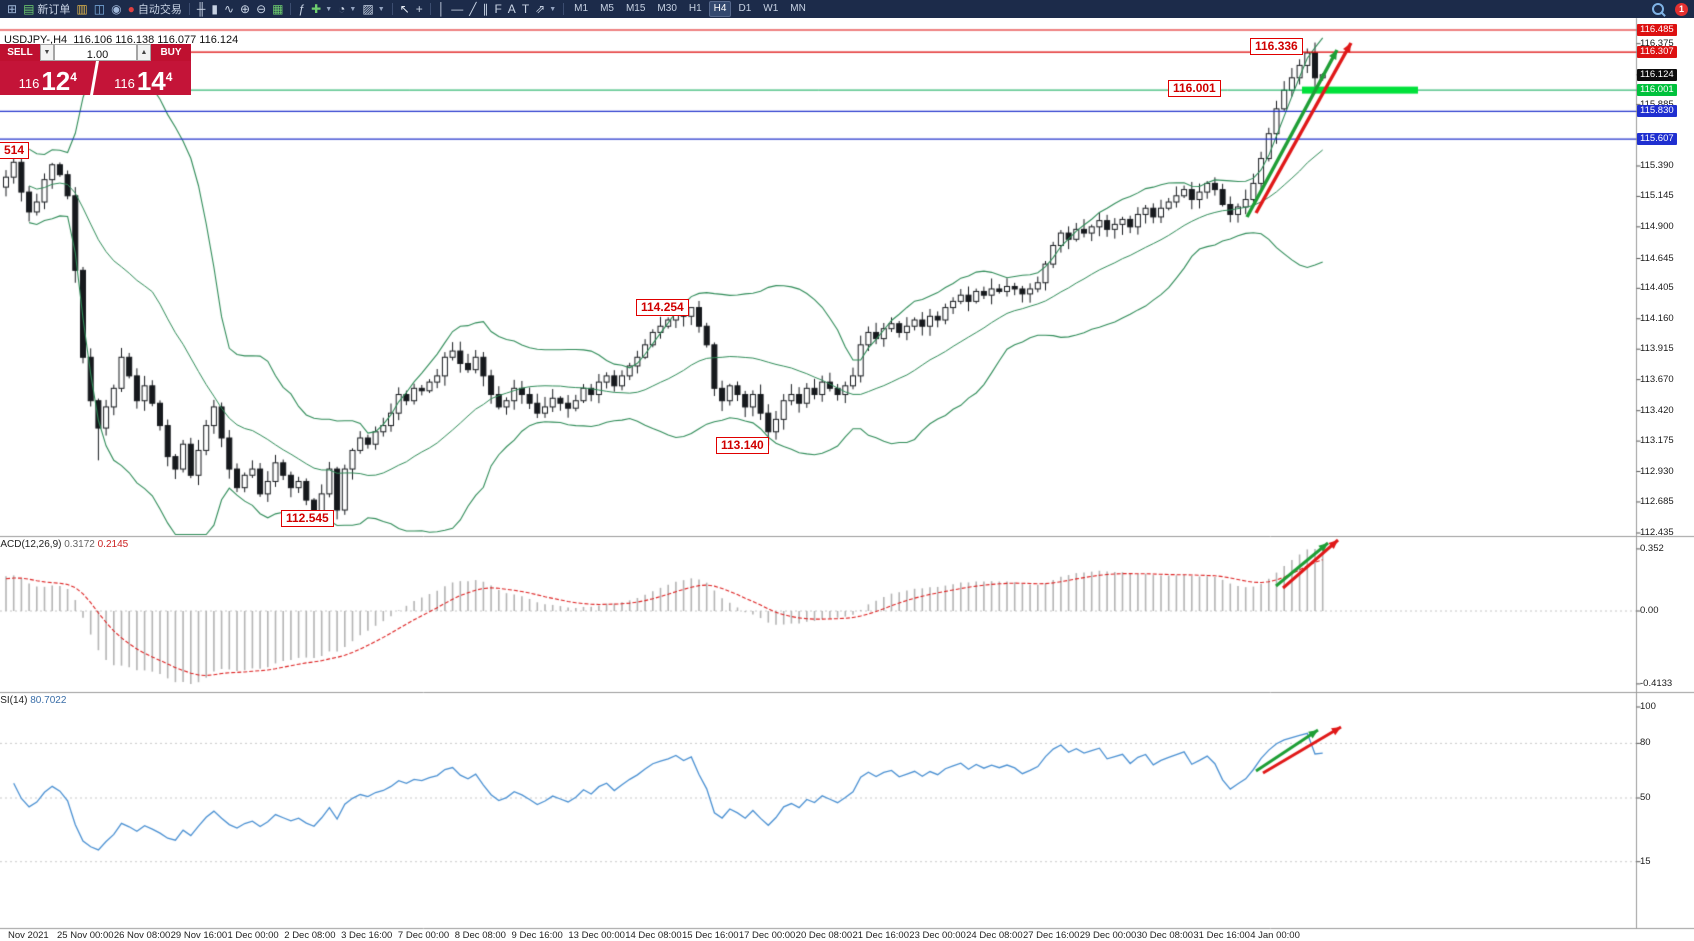 This screenshot has height=941, width=1694. I want to click on horizontal-line-button: —, so click(457, 9).